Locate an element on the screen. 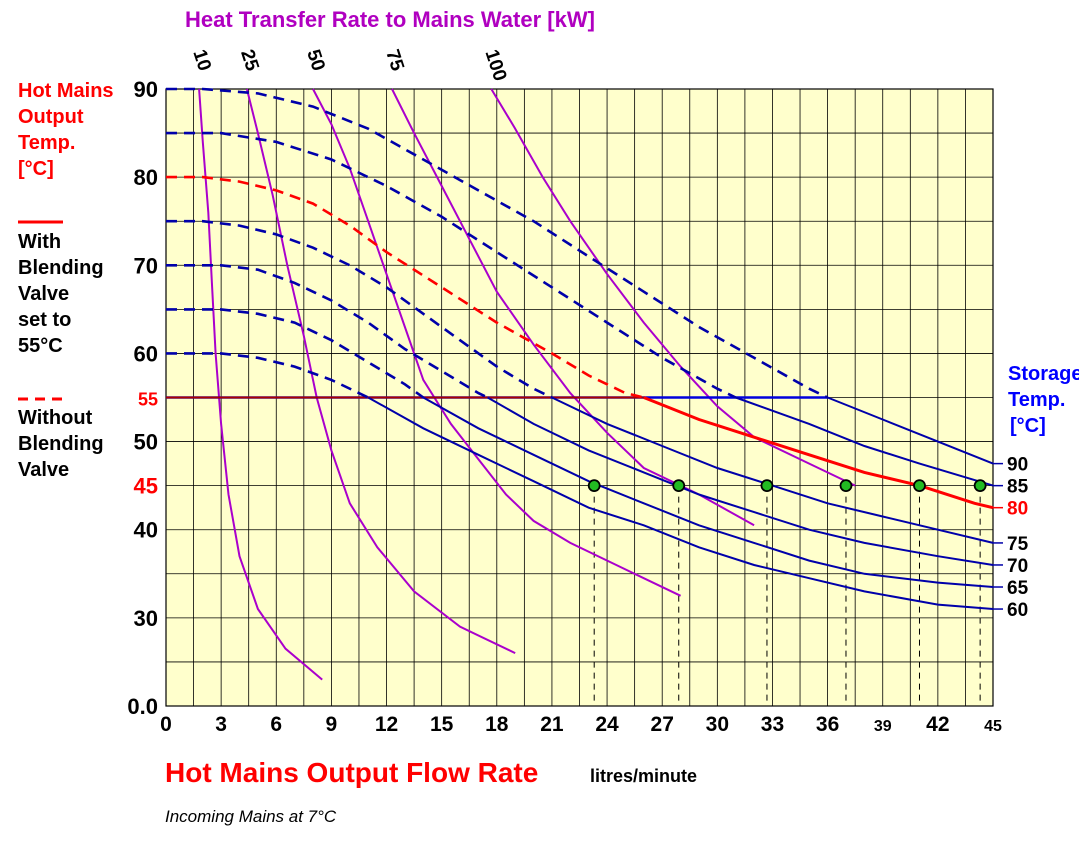 The image size is (1079, 842). x-tick-label: 45 is located at coordinates (993, 726).